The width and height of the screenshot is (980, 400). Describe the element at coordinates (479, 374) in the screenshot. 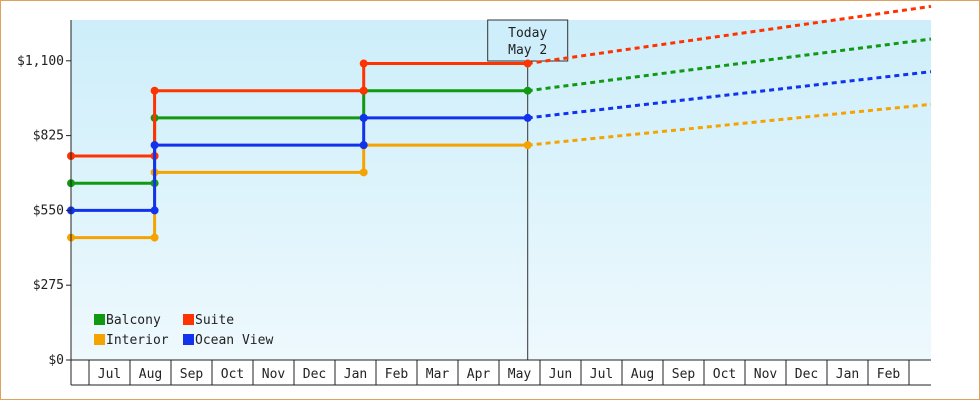

I see `x-tick-label: Apr` at that location.